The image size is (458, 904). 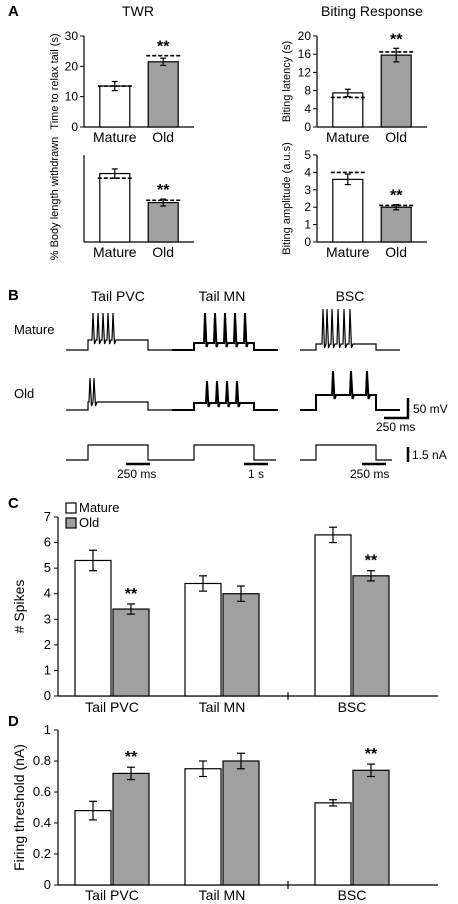 What do you see at coordinates (307, 109) in the screenshot?
I see `biting-latency-s-y-tick-label: 4` at bounding box center [307, 109].